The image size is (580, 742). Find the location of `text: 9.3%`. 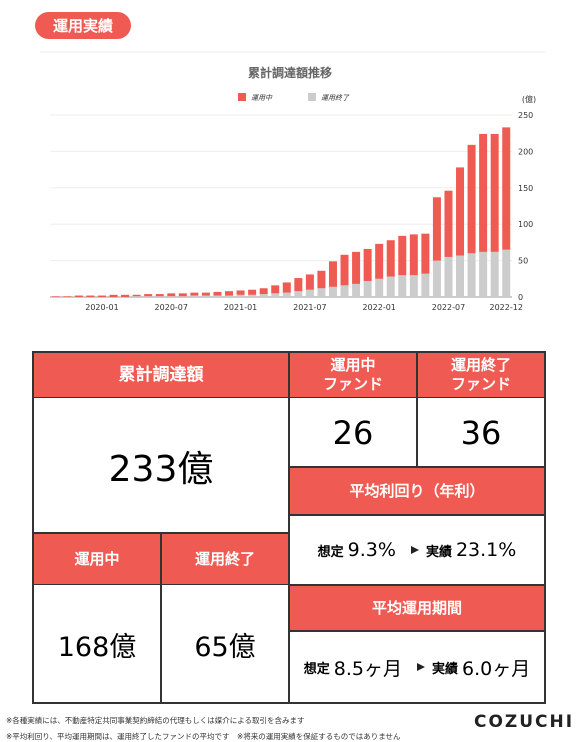

text: 9.3% is located at coordinates (371, 550).